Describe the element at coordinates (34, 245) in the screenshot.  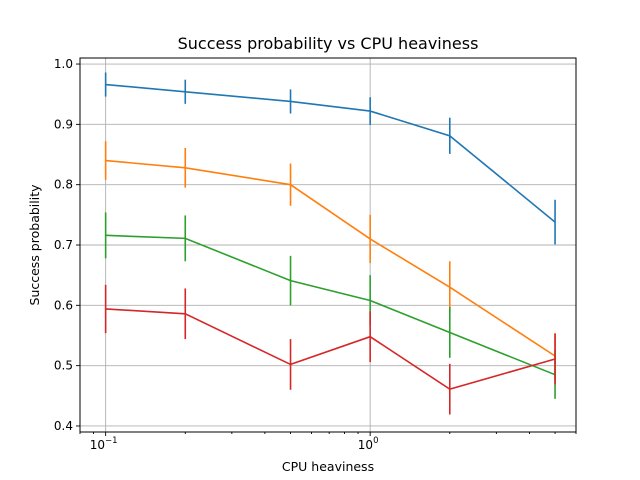
I see `y-axis-label: Success probability` at that location.